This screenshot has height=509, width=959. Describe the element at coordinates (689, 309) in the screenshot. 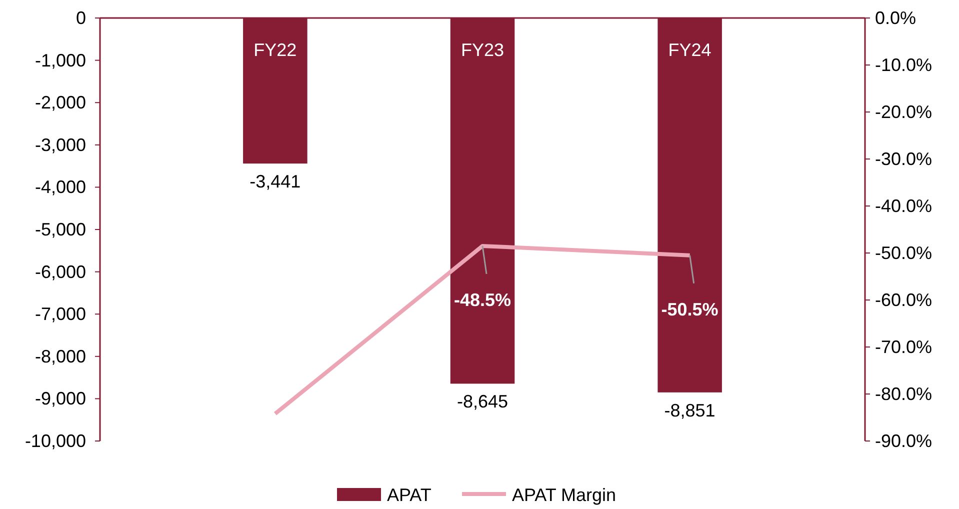

I see `data-label: -50.5%` at that location.